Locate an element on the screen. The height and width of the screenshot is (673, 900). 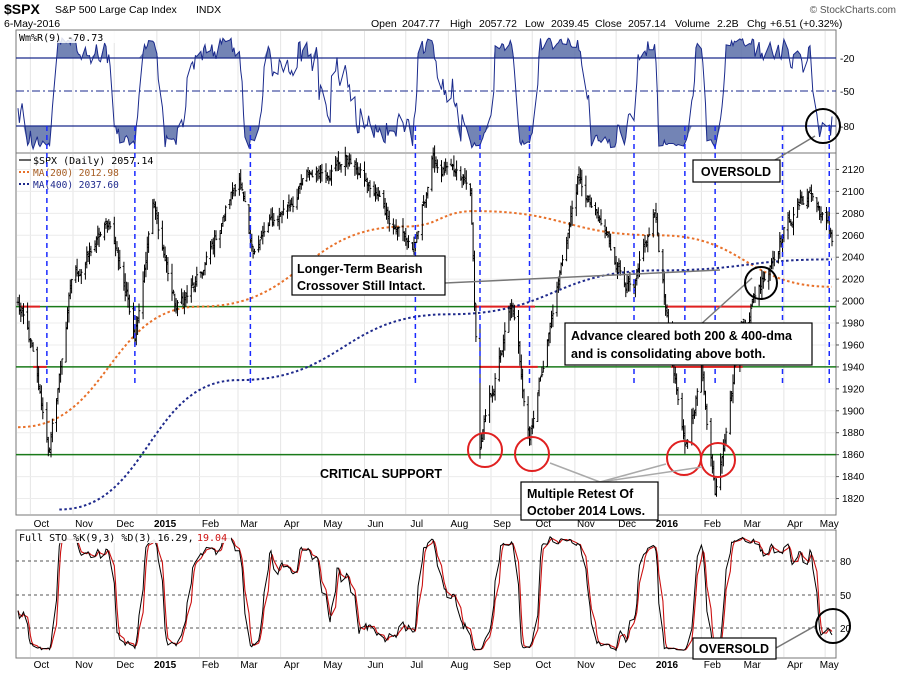
volume-value: 2.2B is located at coordinates (728, 24).